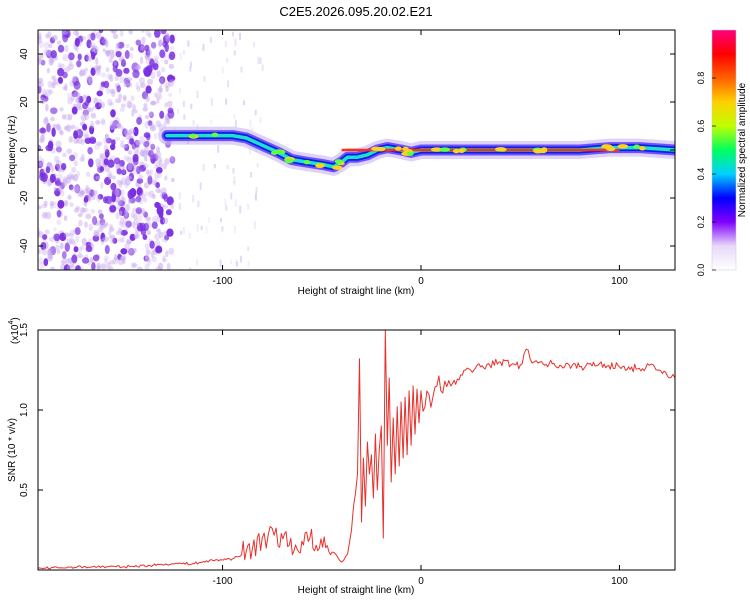  I want to click on spectrogram-signal-track, so click(416, 151).